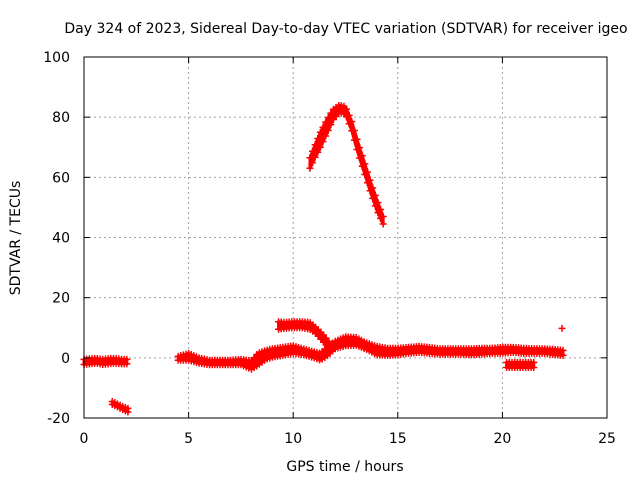  I want to click on series-peak-arc, so click(346, 165).